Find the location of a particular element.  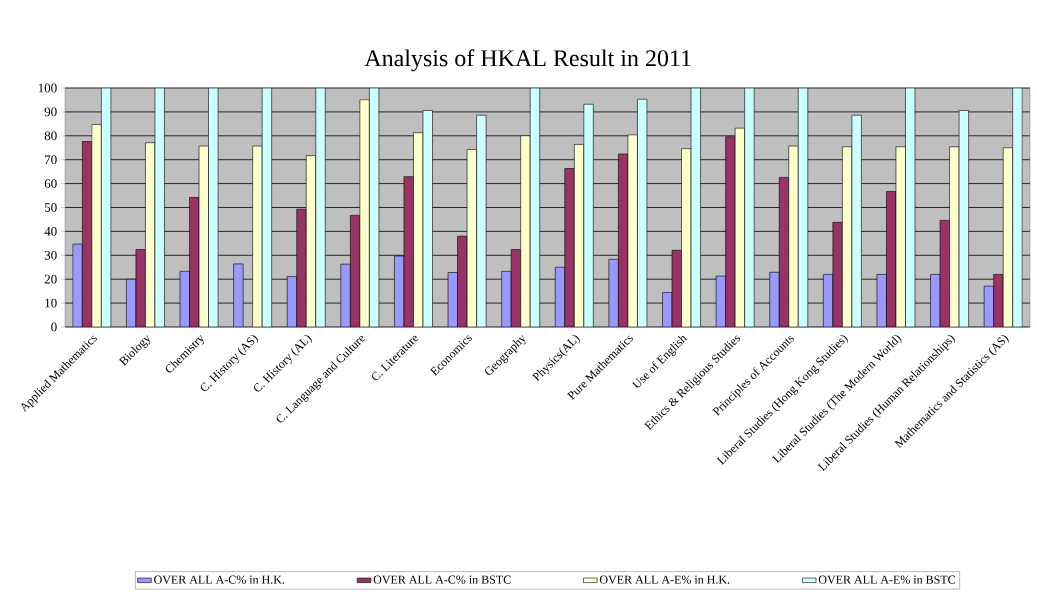

y-tick-label: 50 is located at coordinates (50, 207).